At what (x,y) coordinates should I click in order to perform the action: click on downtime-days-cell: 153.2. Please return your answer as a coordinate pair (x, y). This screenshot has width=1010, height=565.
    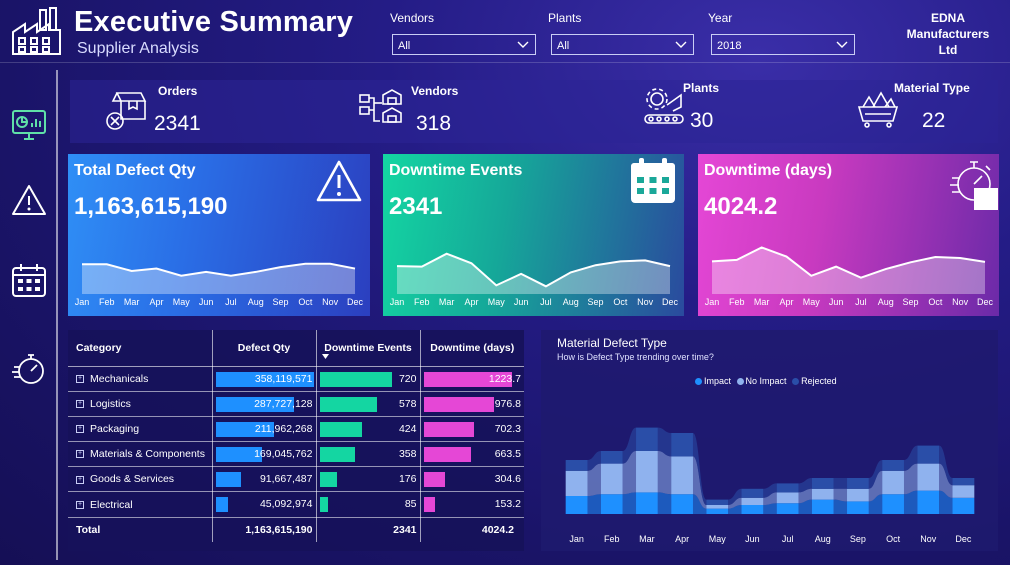
    Looking at the image, I should click on (472, 504).